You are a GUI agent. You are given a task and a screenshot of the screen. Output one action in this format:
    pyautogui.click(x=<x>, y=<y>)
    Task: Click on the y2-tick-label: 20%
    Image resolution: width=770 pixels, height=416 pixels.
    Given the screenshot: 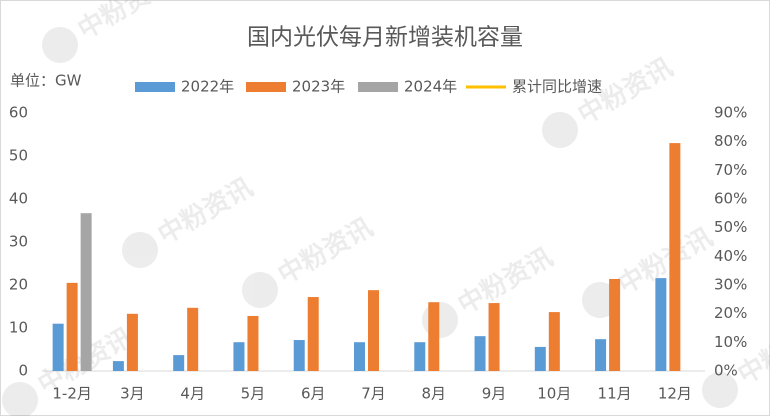 What is the action you would take?
    pyautogui.click(x=730, y=313)
    